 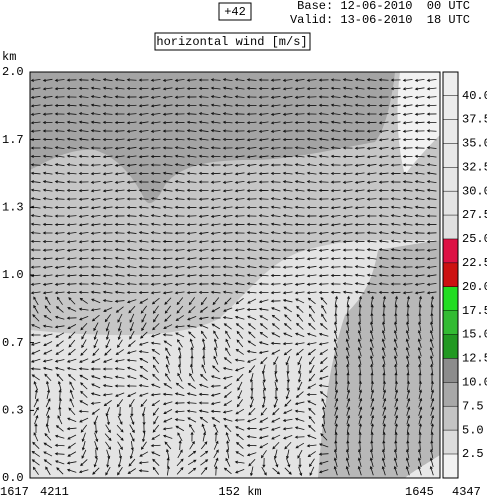 I want to click on colorbar-label: 40.0, so click(x=474, y=96).